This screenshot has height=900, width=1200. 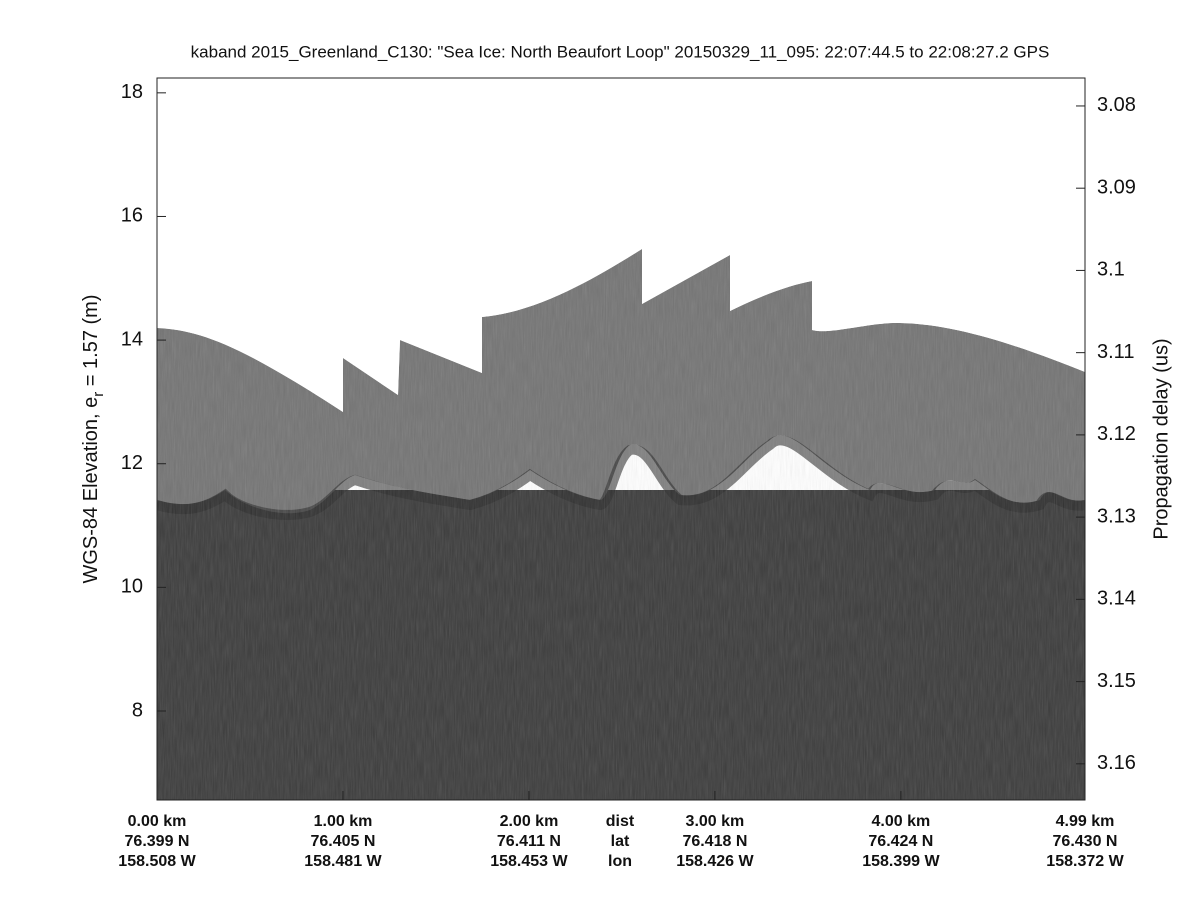 What do you see at coordinates (157, 861) in the screenshot?
I see `x-lon-label: 158.508 W` at bounding box center [157, 861].